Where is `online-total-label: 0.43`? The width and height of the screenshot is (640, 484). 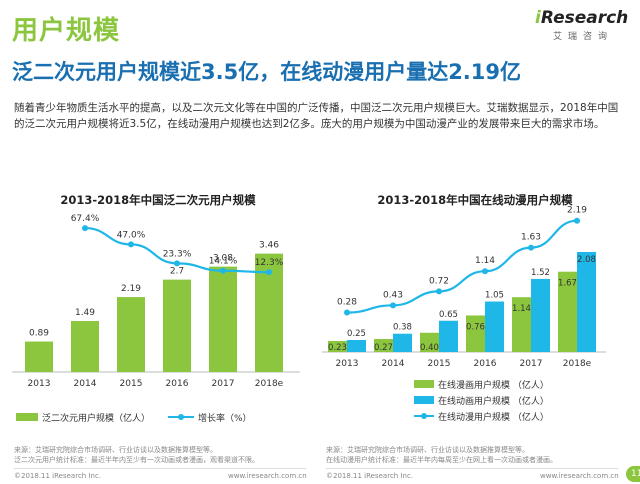
online-total-label: 0.43 is located at coordinates (393, 295).